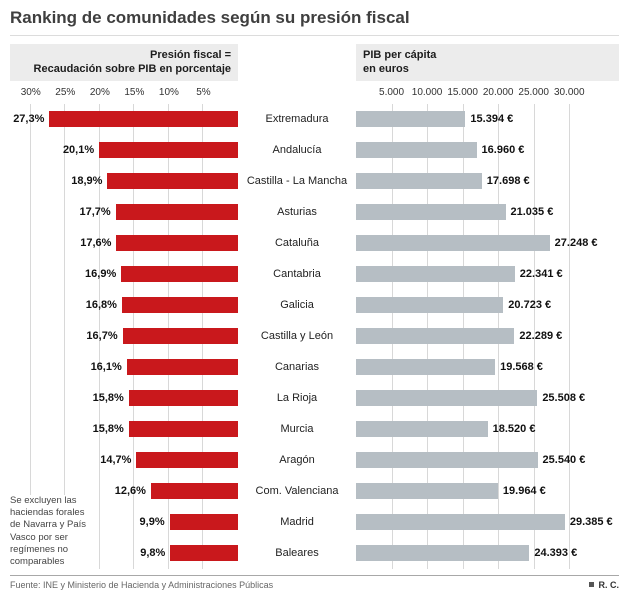 The width and height of the screenshot is (629, 604). I want to click on category-label: Cataluña, so click(297, 243).